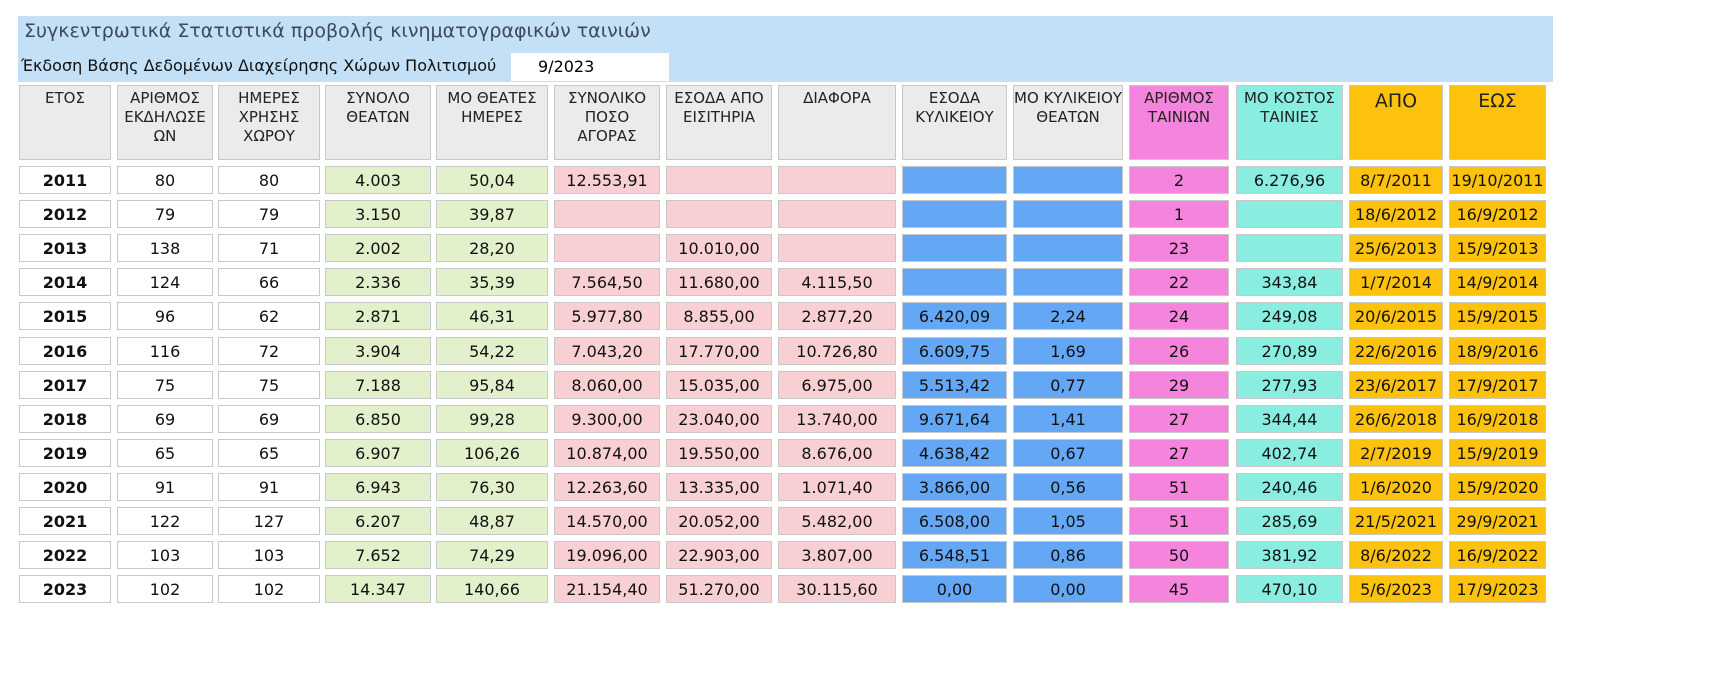  I want to click on year-cell: 2019, so click(65, 452).